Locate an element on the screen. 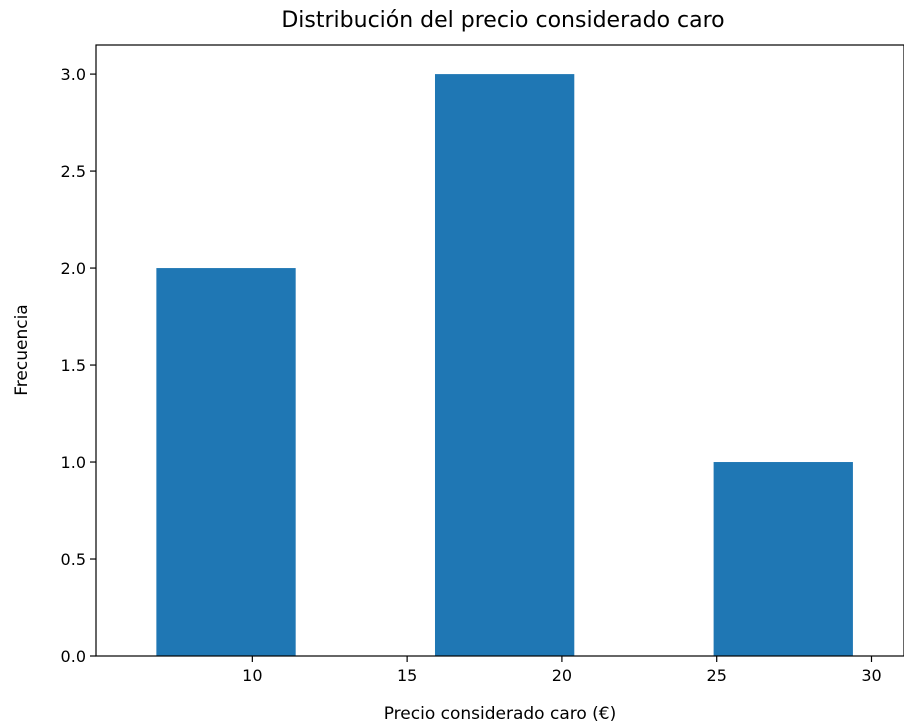  x-tick-label: 25 is located at coordinates (717, 675).